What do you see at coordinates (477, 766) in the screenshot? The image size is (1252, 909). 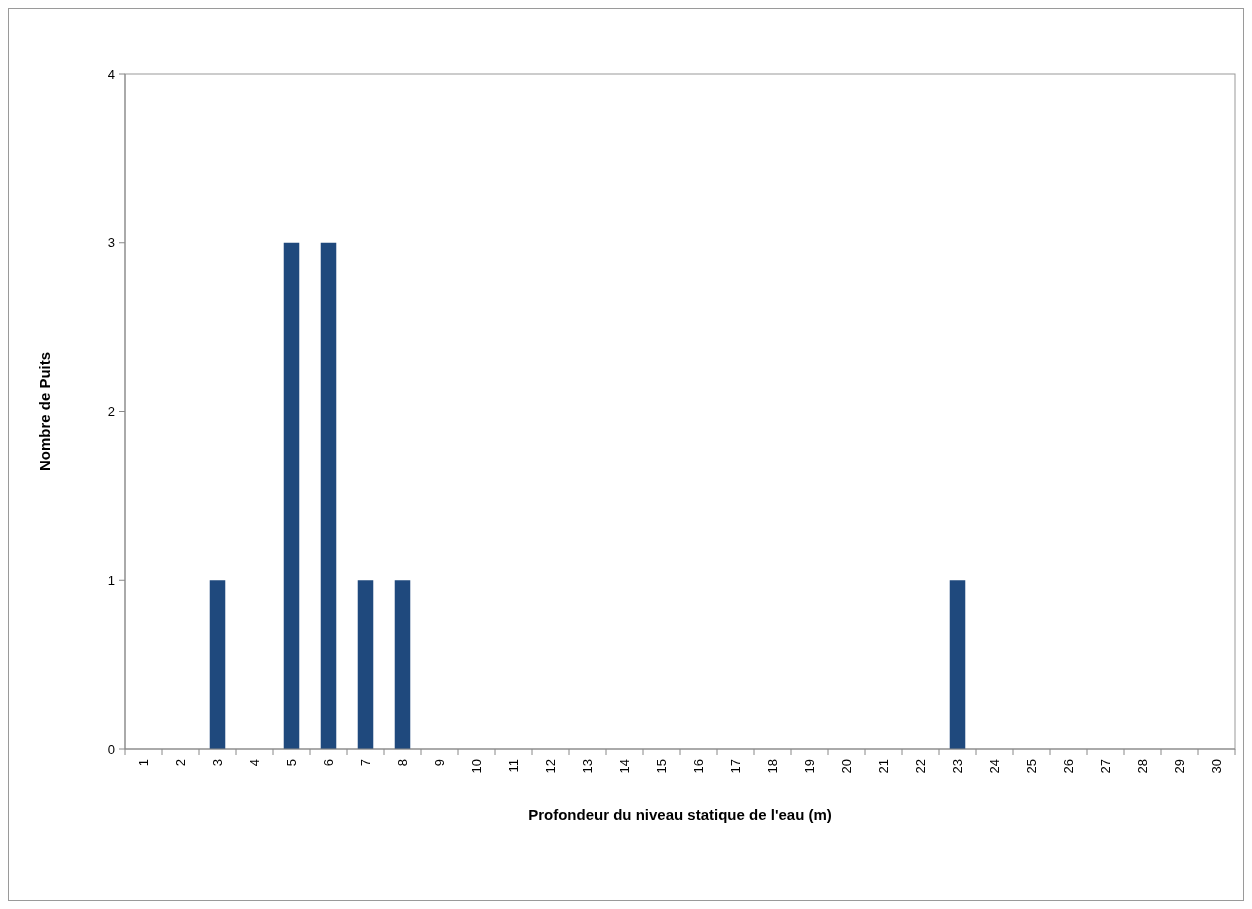 I see `x-tick-label: 10` at bounding box center [477, 766].